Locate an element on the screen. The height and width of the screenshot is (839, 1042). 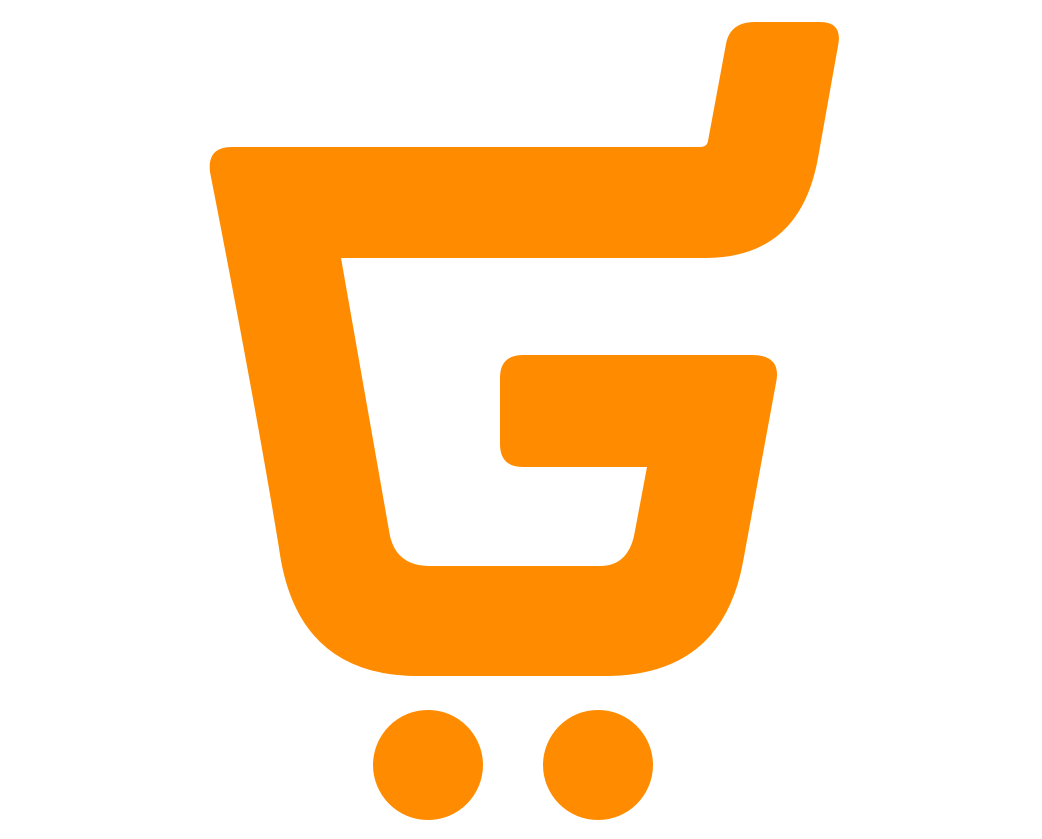
right-wheel-shape is located at coordinates (598, 765).